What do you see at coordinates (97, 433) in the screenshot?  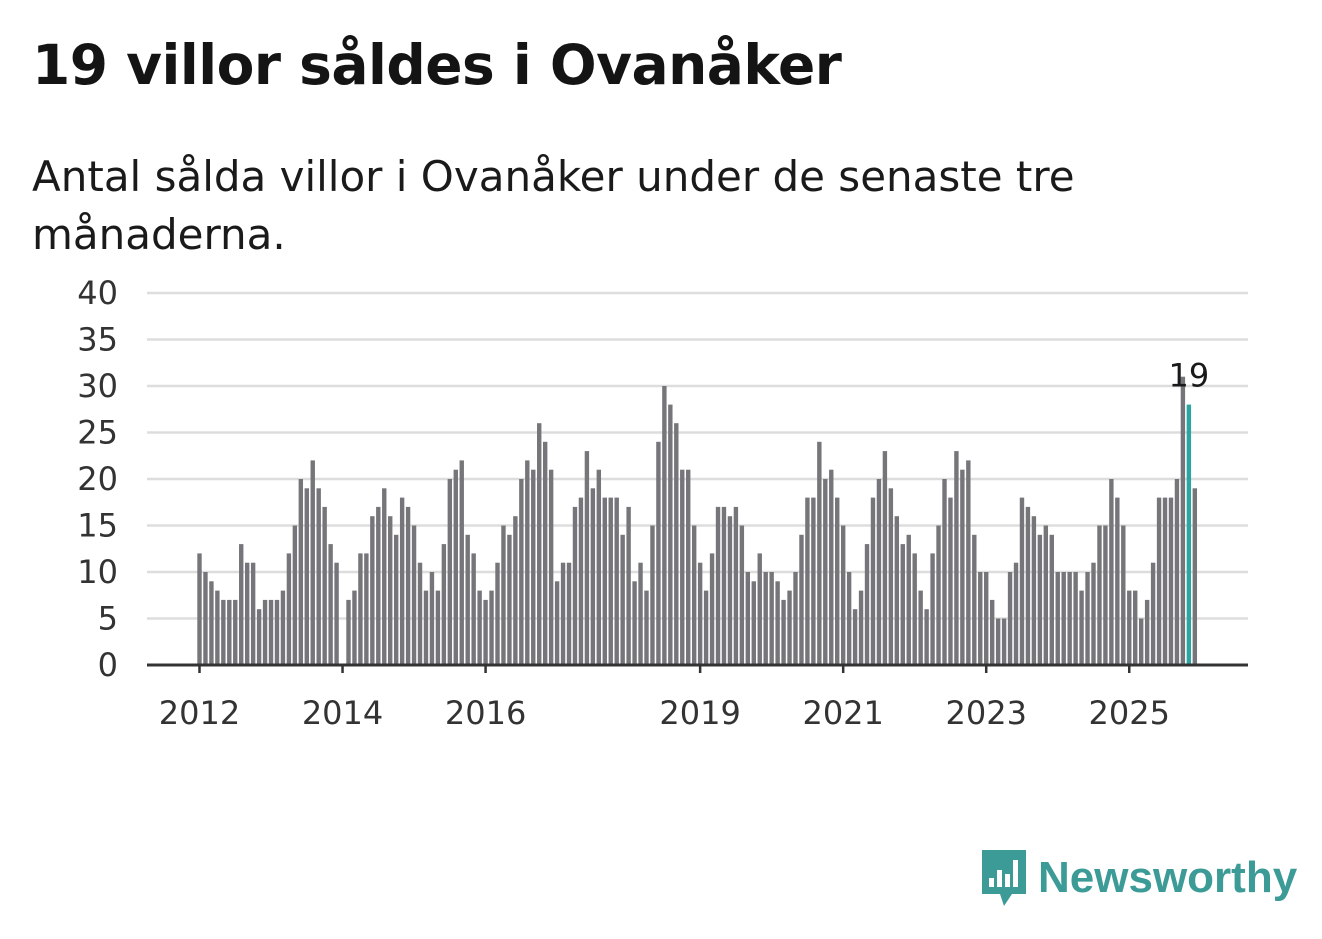 I see `y-tick-label: 25` at bounding box center [97, 433].